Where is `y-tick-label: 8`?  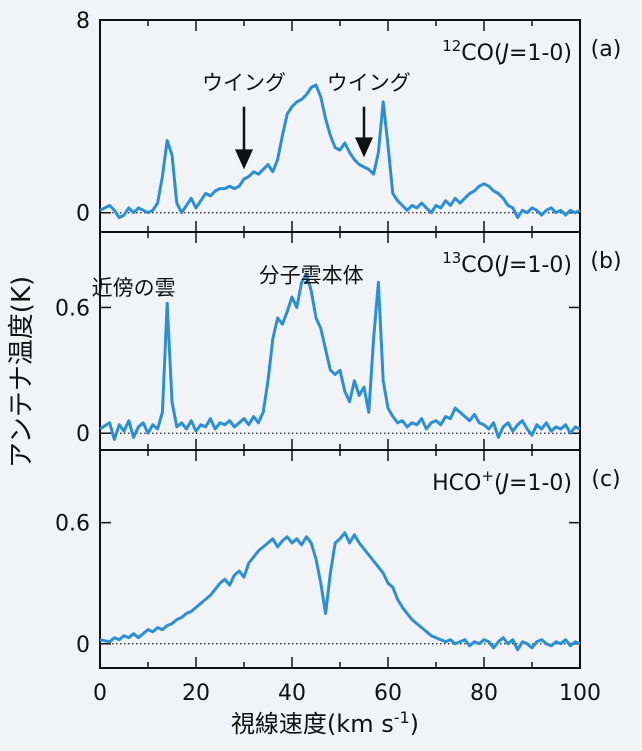 y-tick-label: 8 is located at coordinates (83, 21).